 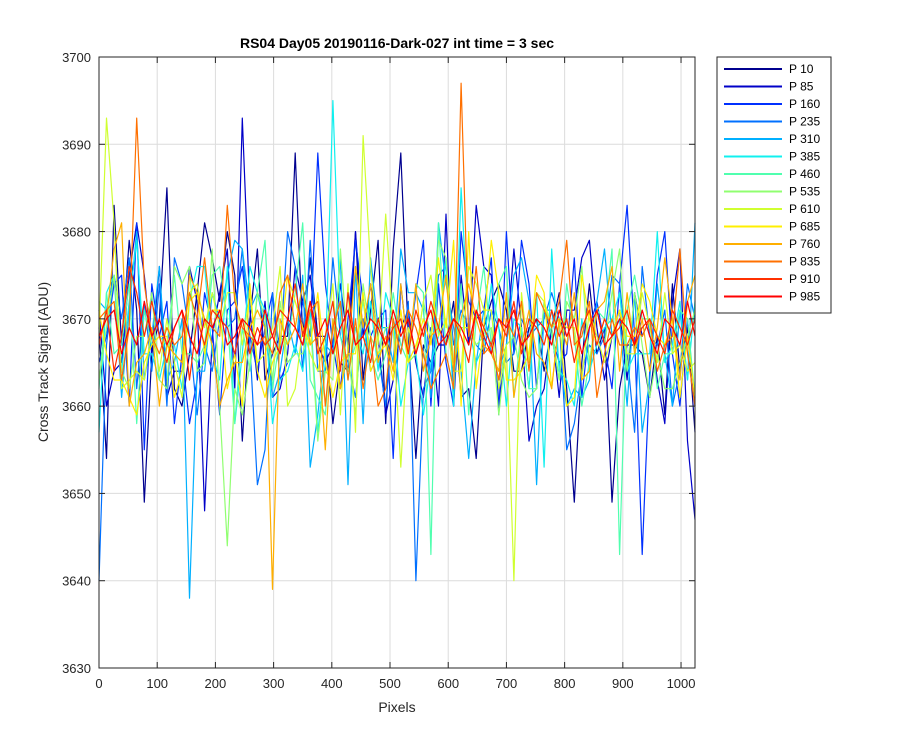 I want to click on x-tick-label: 100, so click(x=157, y=683).